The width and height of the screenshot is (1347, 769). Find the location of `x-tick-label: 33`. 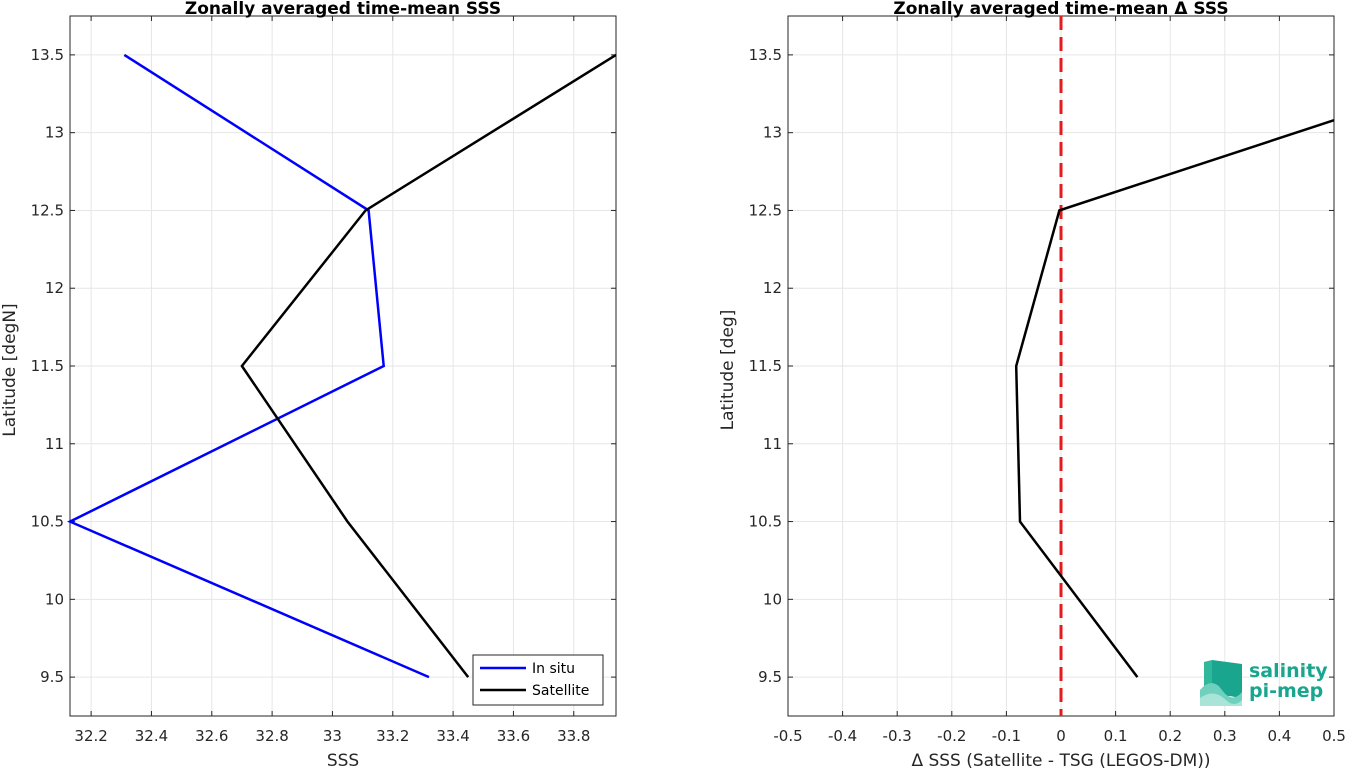

x-tick-label: 33 is located at coordinates (332, 736).